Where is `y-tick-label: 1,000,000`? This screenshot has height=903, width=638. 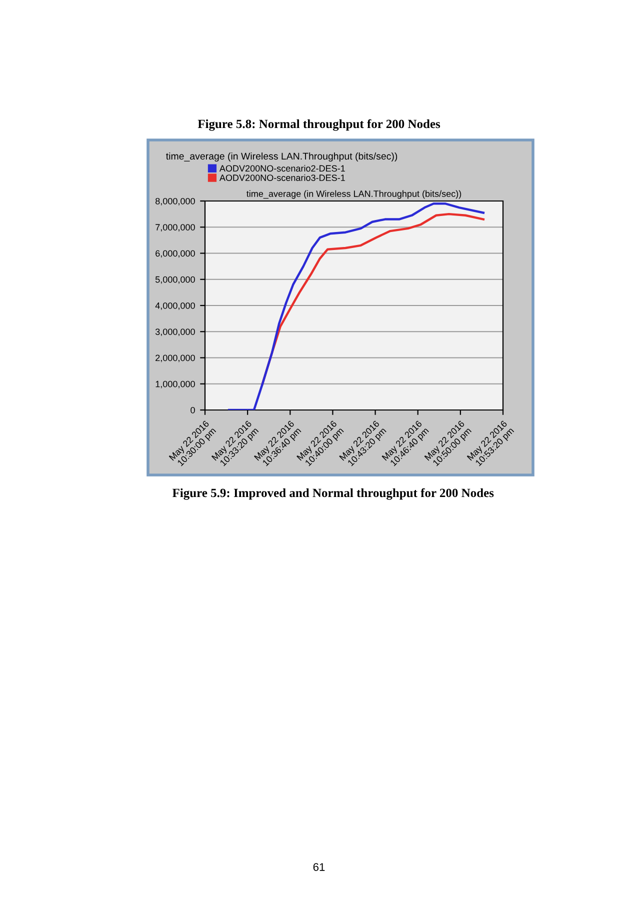 y-tick-label: 1,000,000 is located at coordinates (175, 384).